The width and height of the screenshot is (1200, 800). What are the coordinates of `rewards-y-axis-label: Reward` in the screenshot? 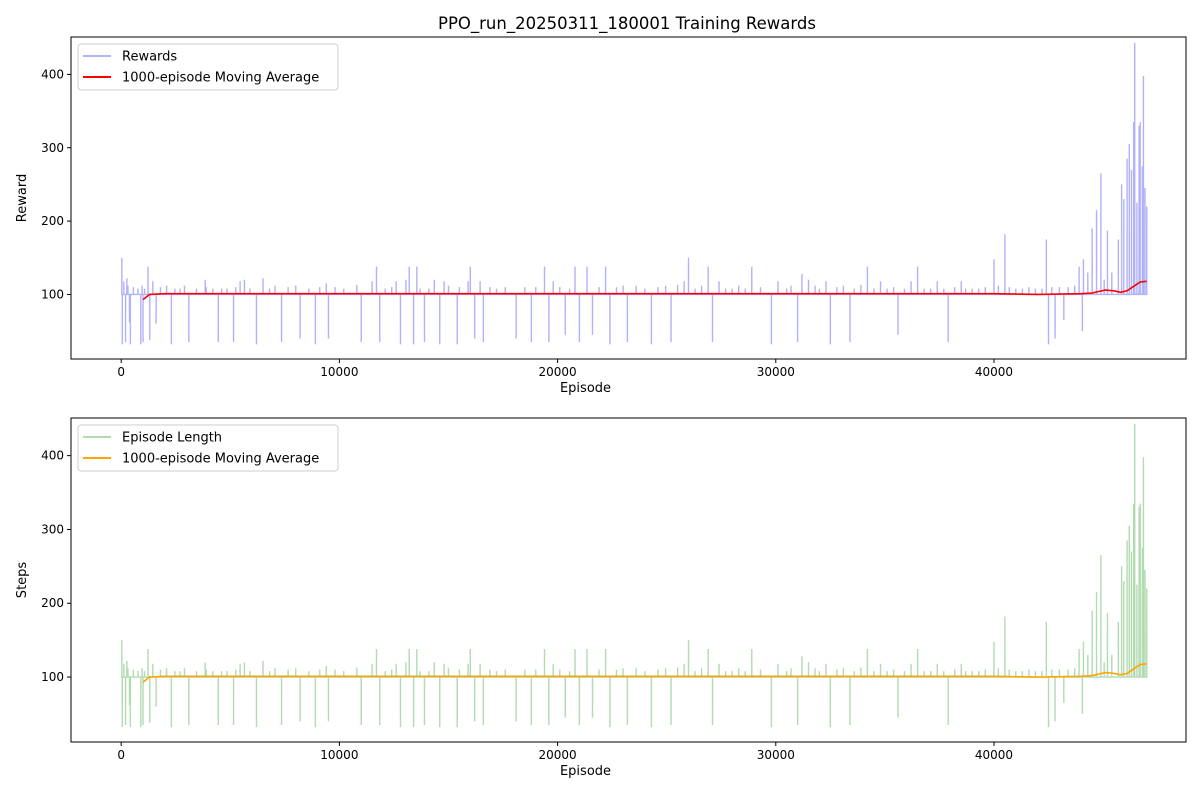 It's located at (22, 198).